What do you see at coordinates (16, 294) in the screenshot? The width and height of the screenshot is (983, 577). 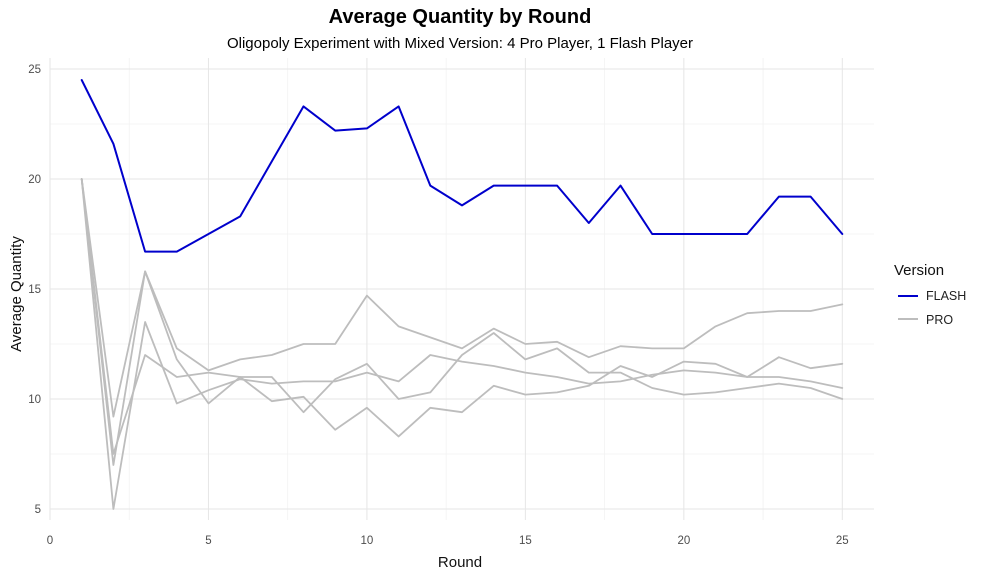 I see `y-axis-title: Average Quantity` at bounding box center [16, 294].